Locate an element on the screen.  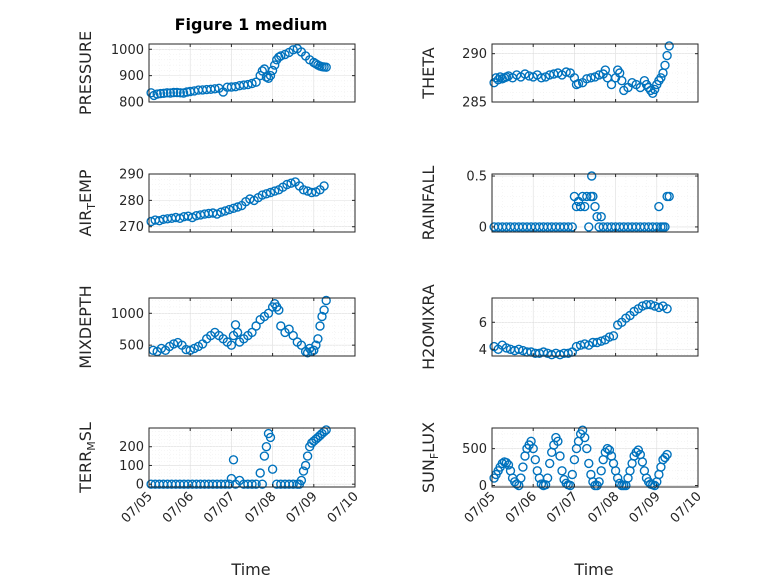
y-axis-label: MIXDEPTH is located at coordinates (85, 326).